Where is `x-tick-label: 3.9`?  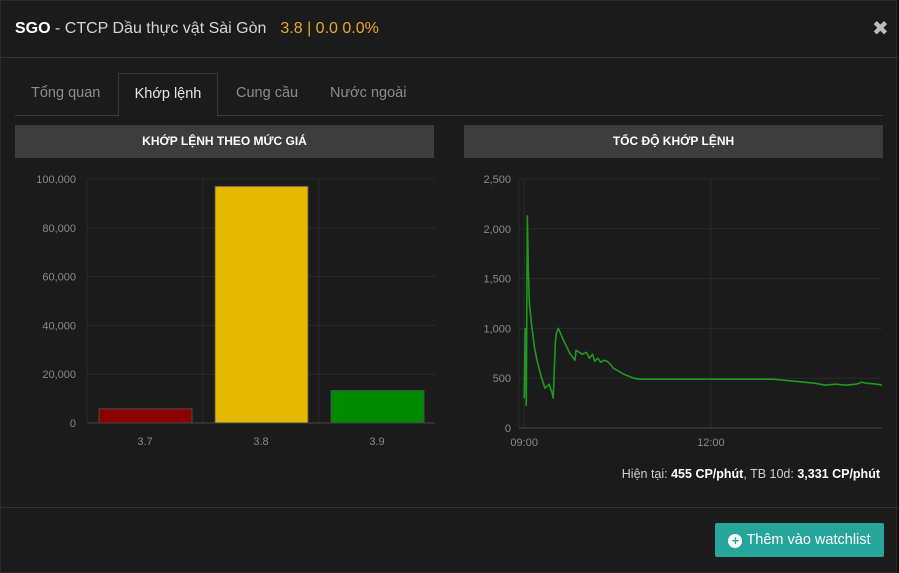
x-tick-label: 3.9 is located at coordinates (376, 442).